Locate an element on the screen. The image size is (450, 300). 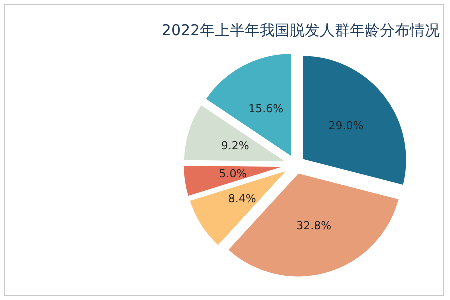
data-label: 8.4% is located at coordinates (242, 199).